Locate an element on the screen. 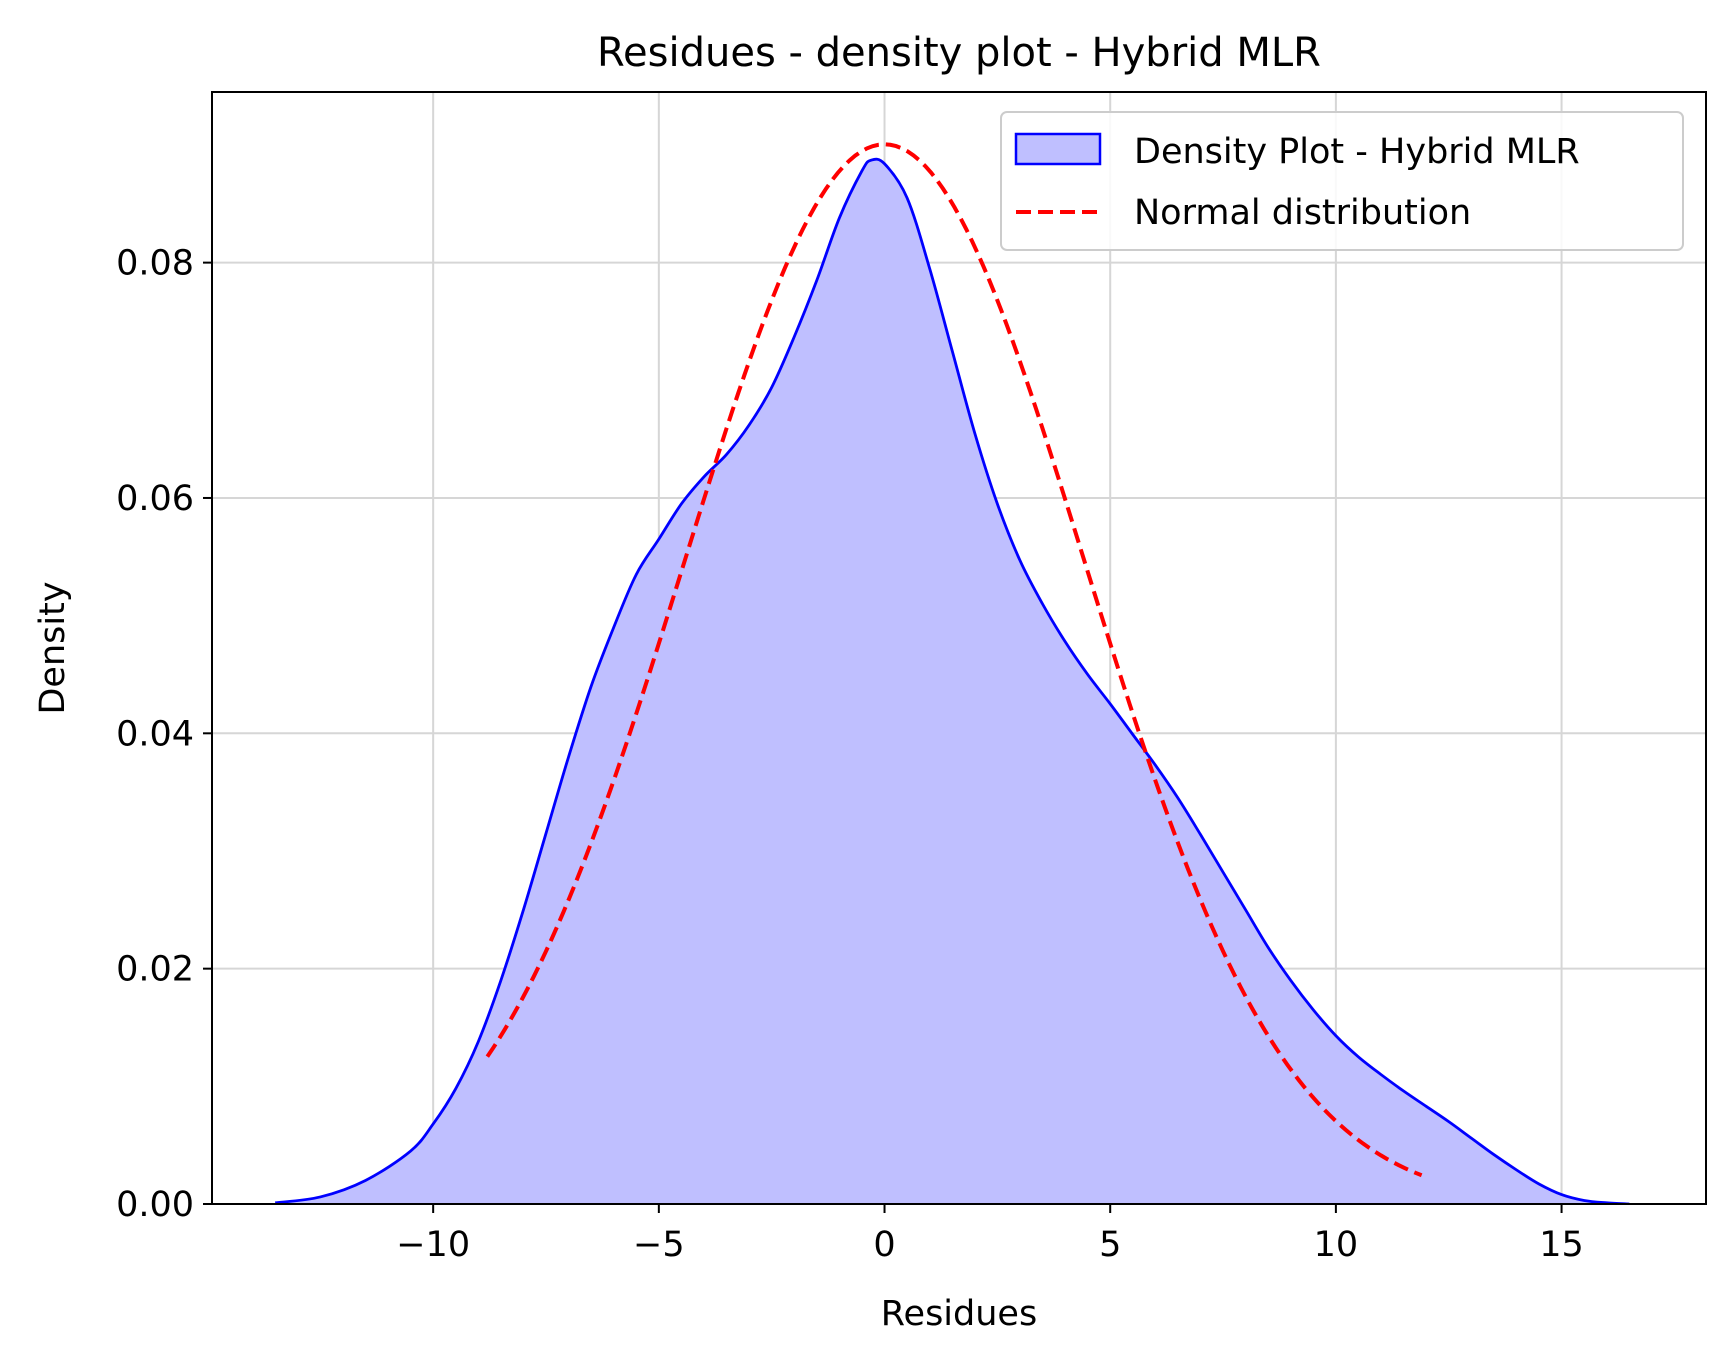 The image size is (1728, 1361). y-axis-label: Density is located at coordinates (53, 647).